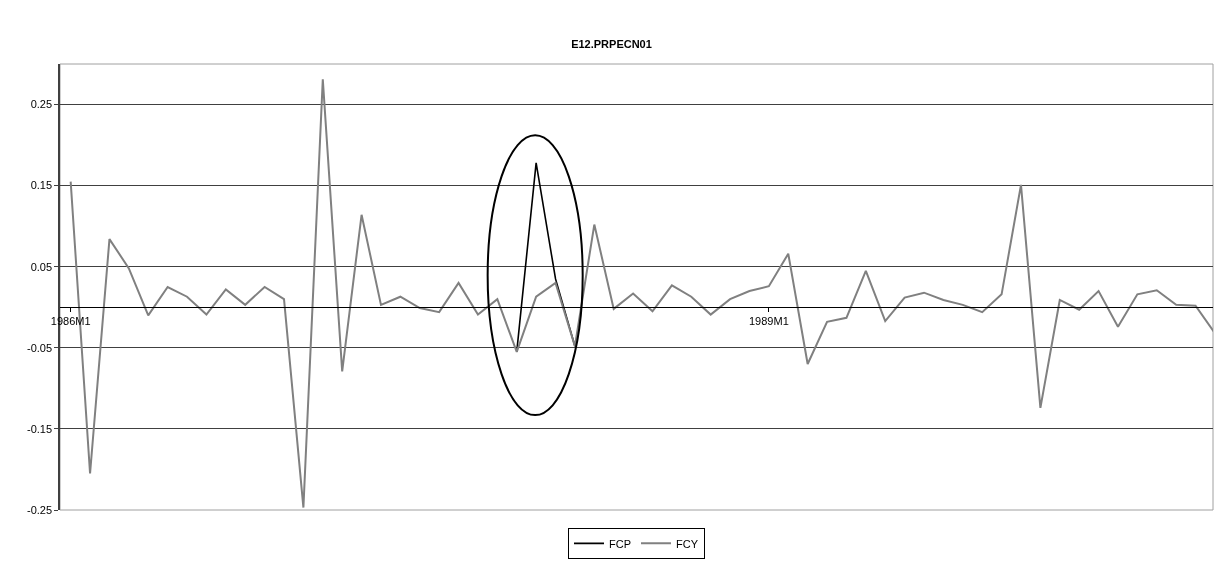 The image size is (1223, 569). I want to click on y-tick-label: 0.25, so click(41, 104).